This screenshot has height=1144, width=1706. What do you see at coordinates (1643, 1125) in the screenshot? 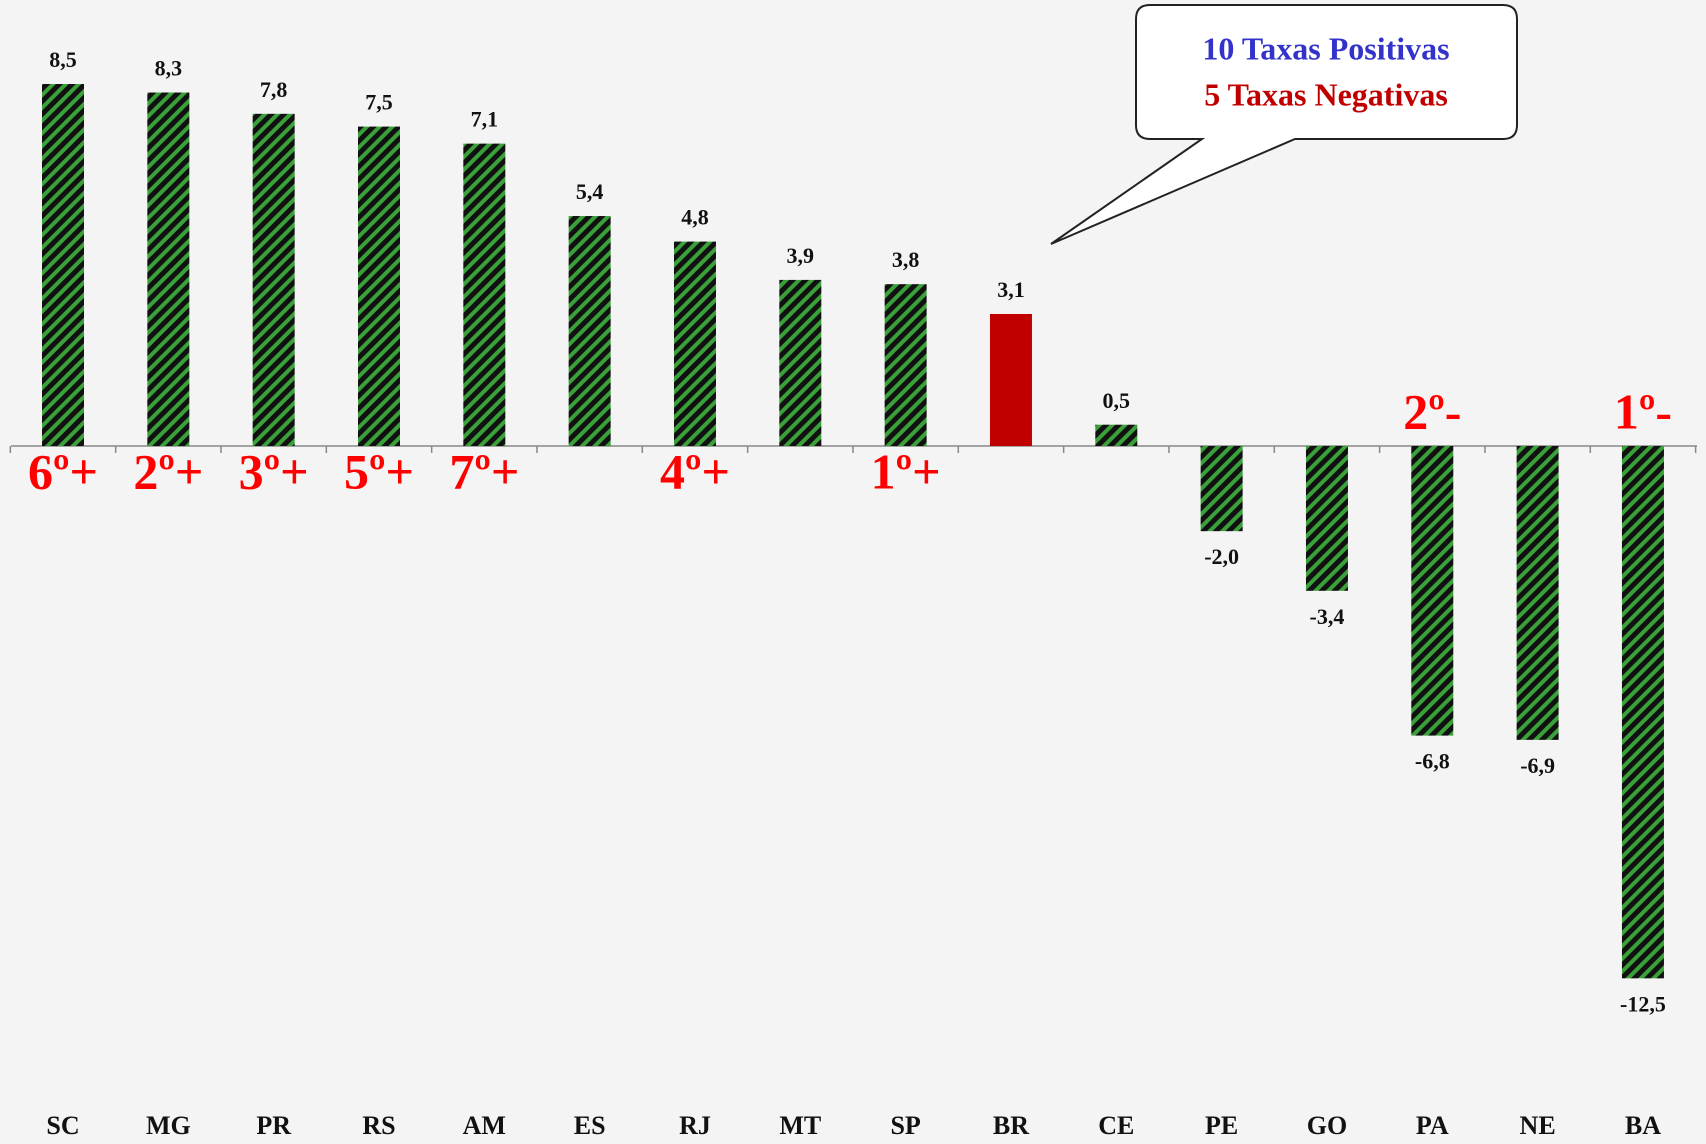
I see `x-tick-label: BA` at bounding box center [1643, 1125].